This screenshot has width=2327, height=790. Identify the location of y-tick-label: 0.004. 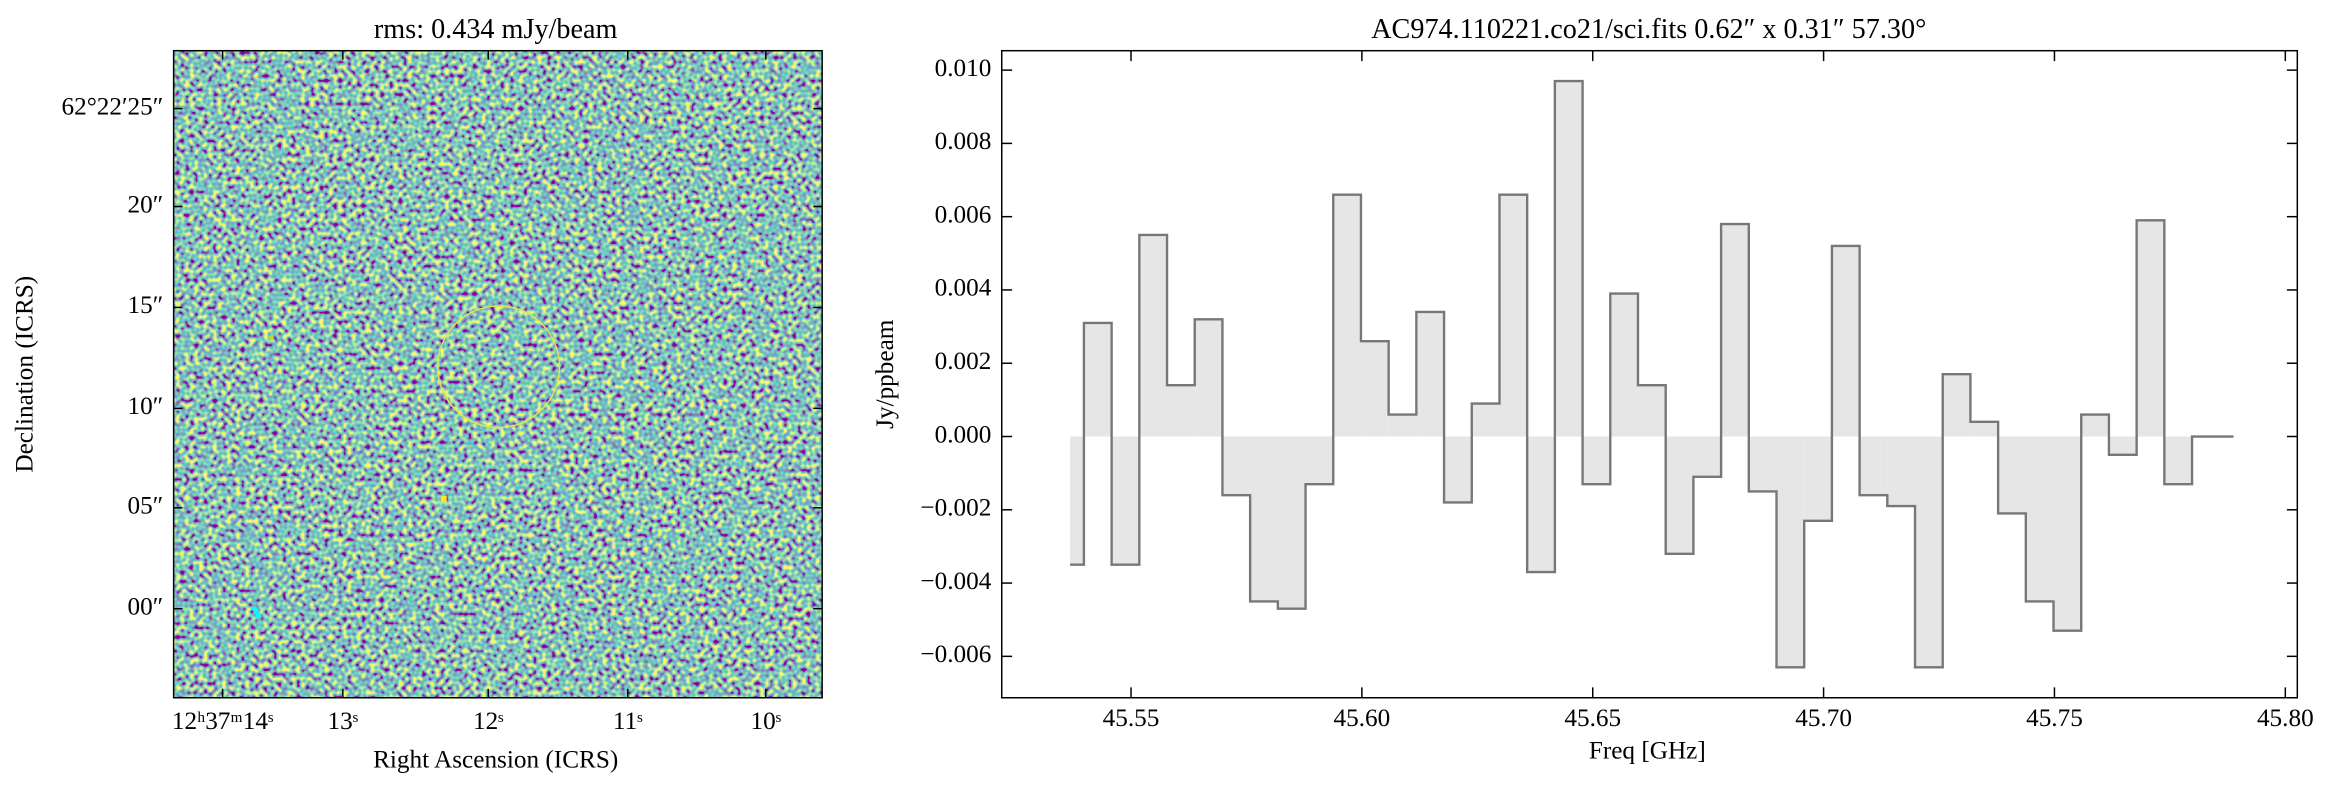
(963, 288).